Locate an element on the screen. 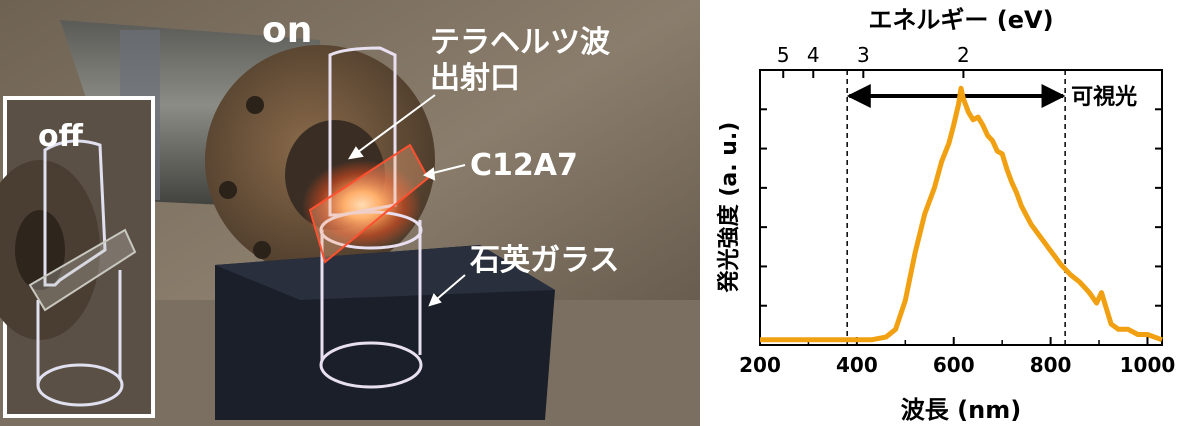 The image size is (1178, 426). top-tick-label: 2 is located at coordinates (963, 55).